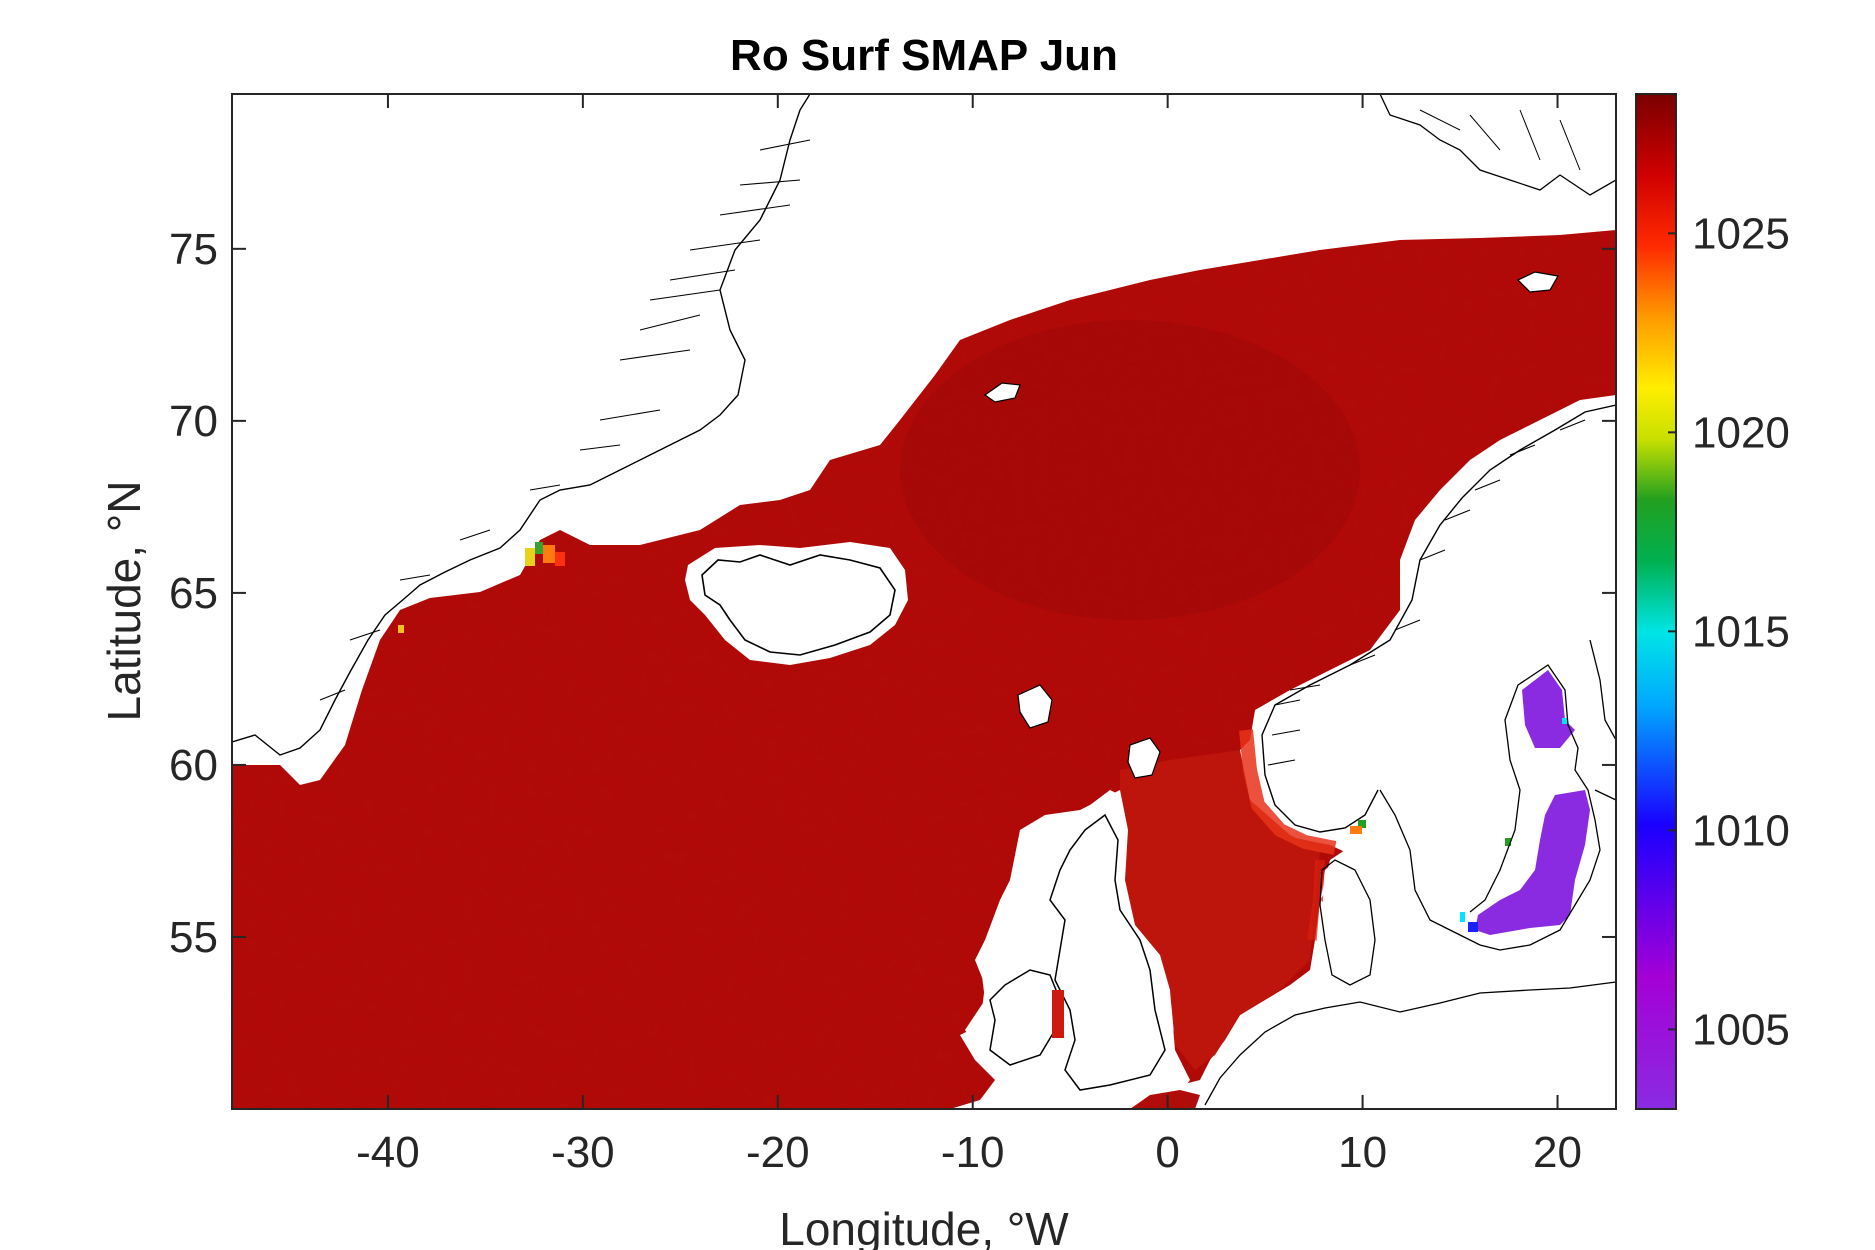 The height and width of the screenshot is (1250, 1875). I want to click on colorbar-tick-label: 1005, so click(1741, 1029).